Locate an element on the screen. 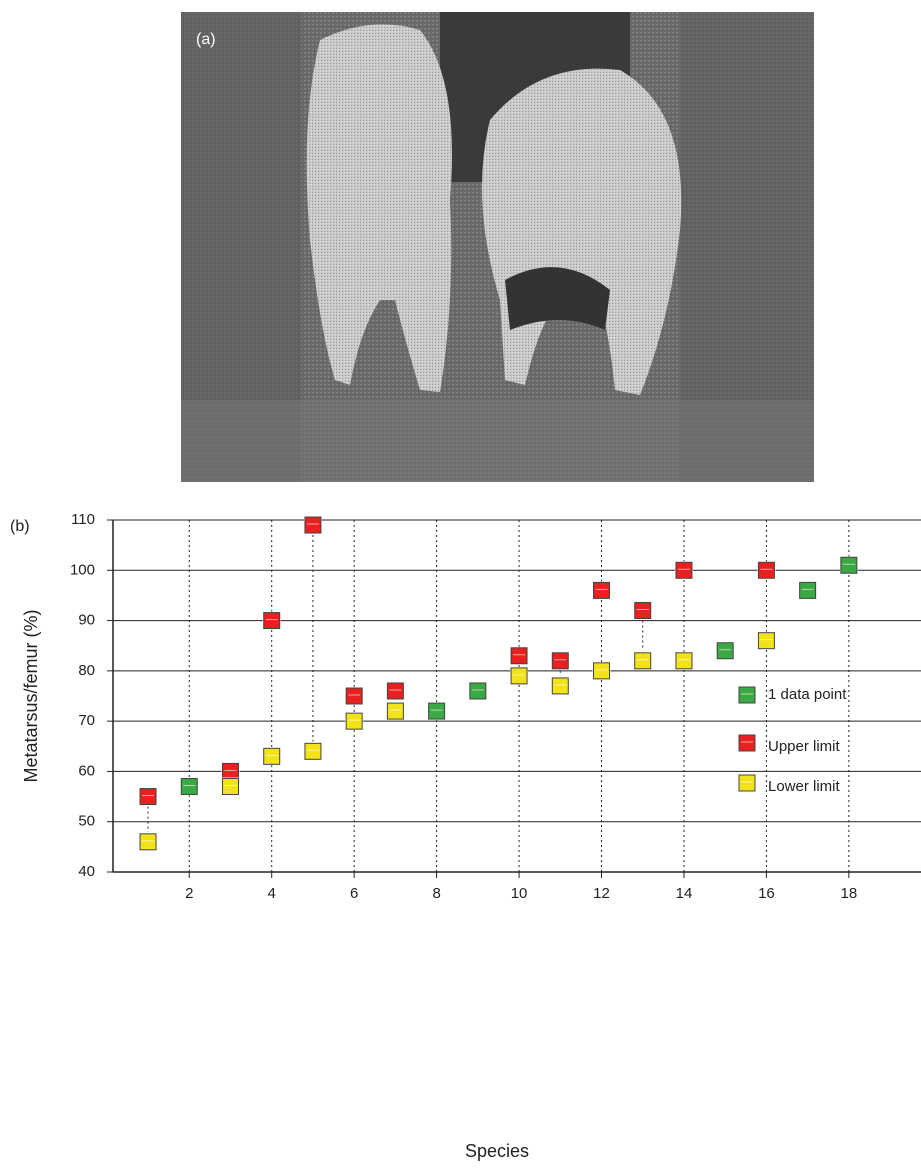 The image size is (921, 1168). legend-label: Lower limit is located at coordinates (804, 786).